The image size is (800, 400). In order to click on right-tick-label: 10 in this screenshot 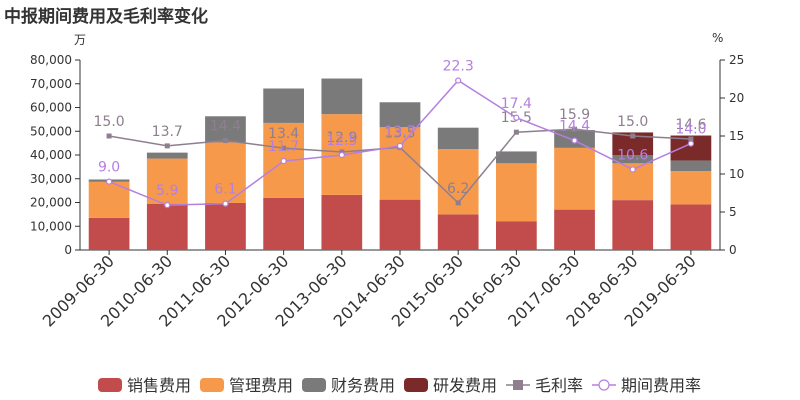, I will do `click(736, 174)`.